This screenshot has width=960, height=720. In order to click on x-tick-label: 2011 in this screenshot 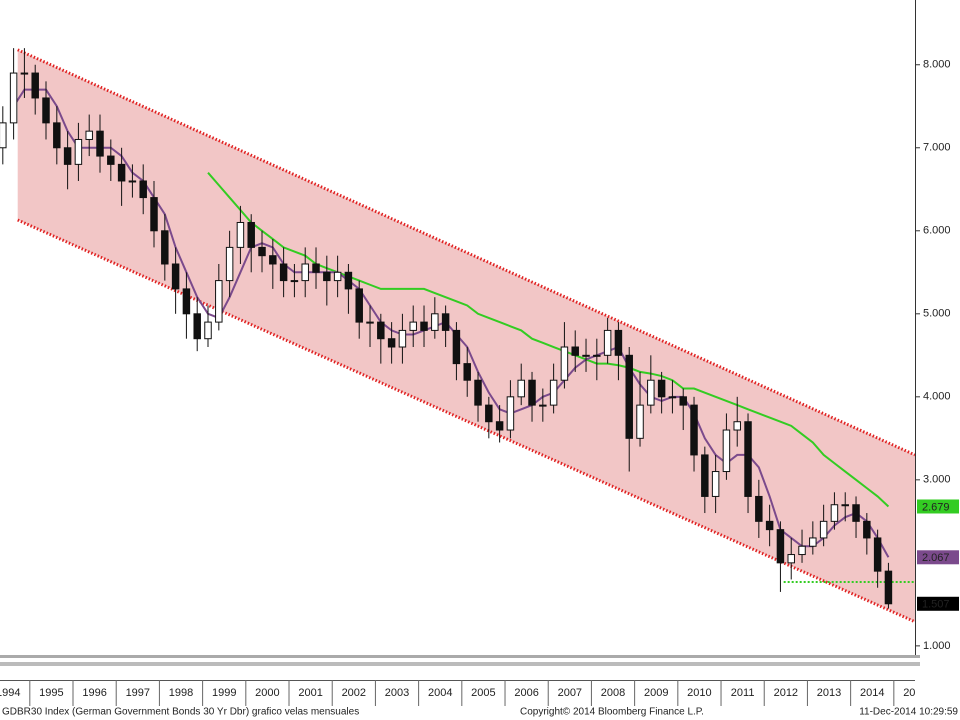, I will do `click(743, 693)`.